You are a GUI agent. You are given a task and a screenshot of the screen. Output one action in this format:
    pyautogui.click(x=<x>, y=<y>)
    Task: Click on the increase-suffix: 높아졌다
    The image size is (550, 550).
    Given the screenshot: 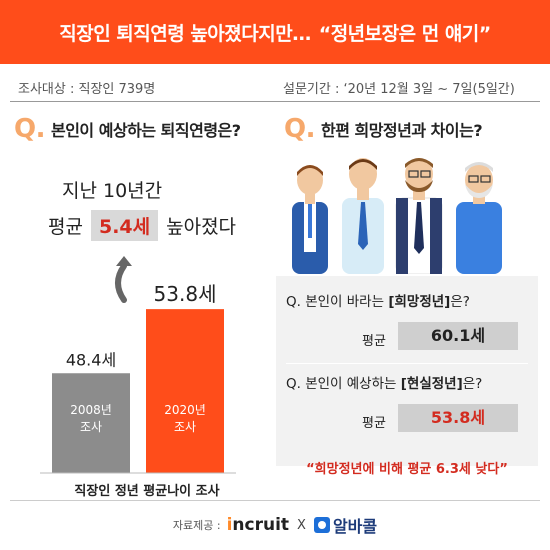 What is the action you would take?
    pyautogui.click(x=201, y=227)
    